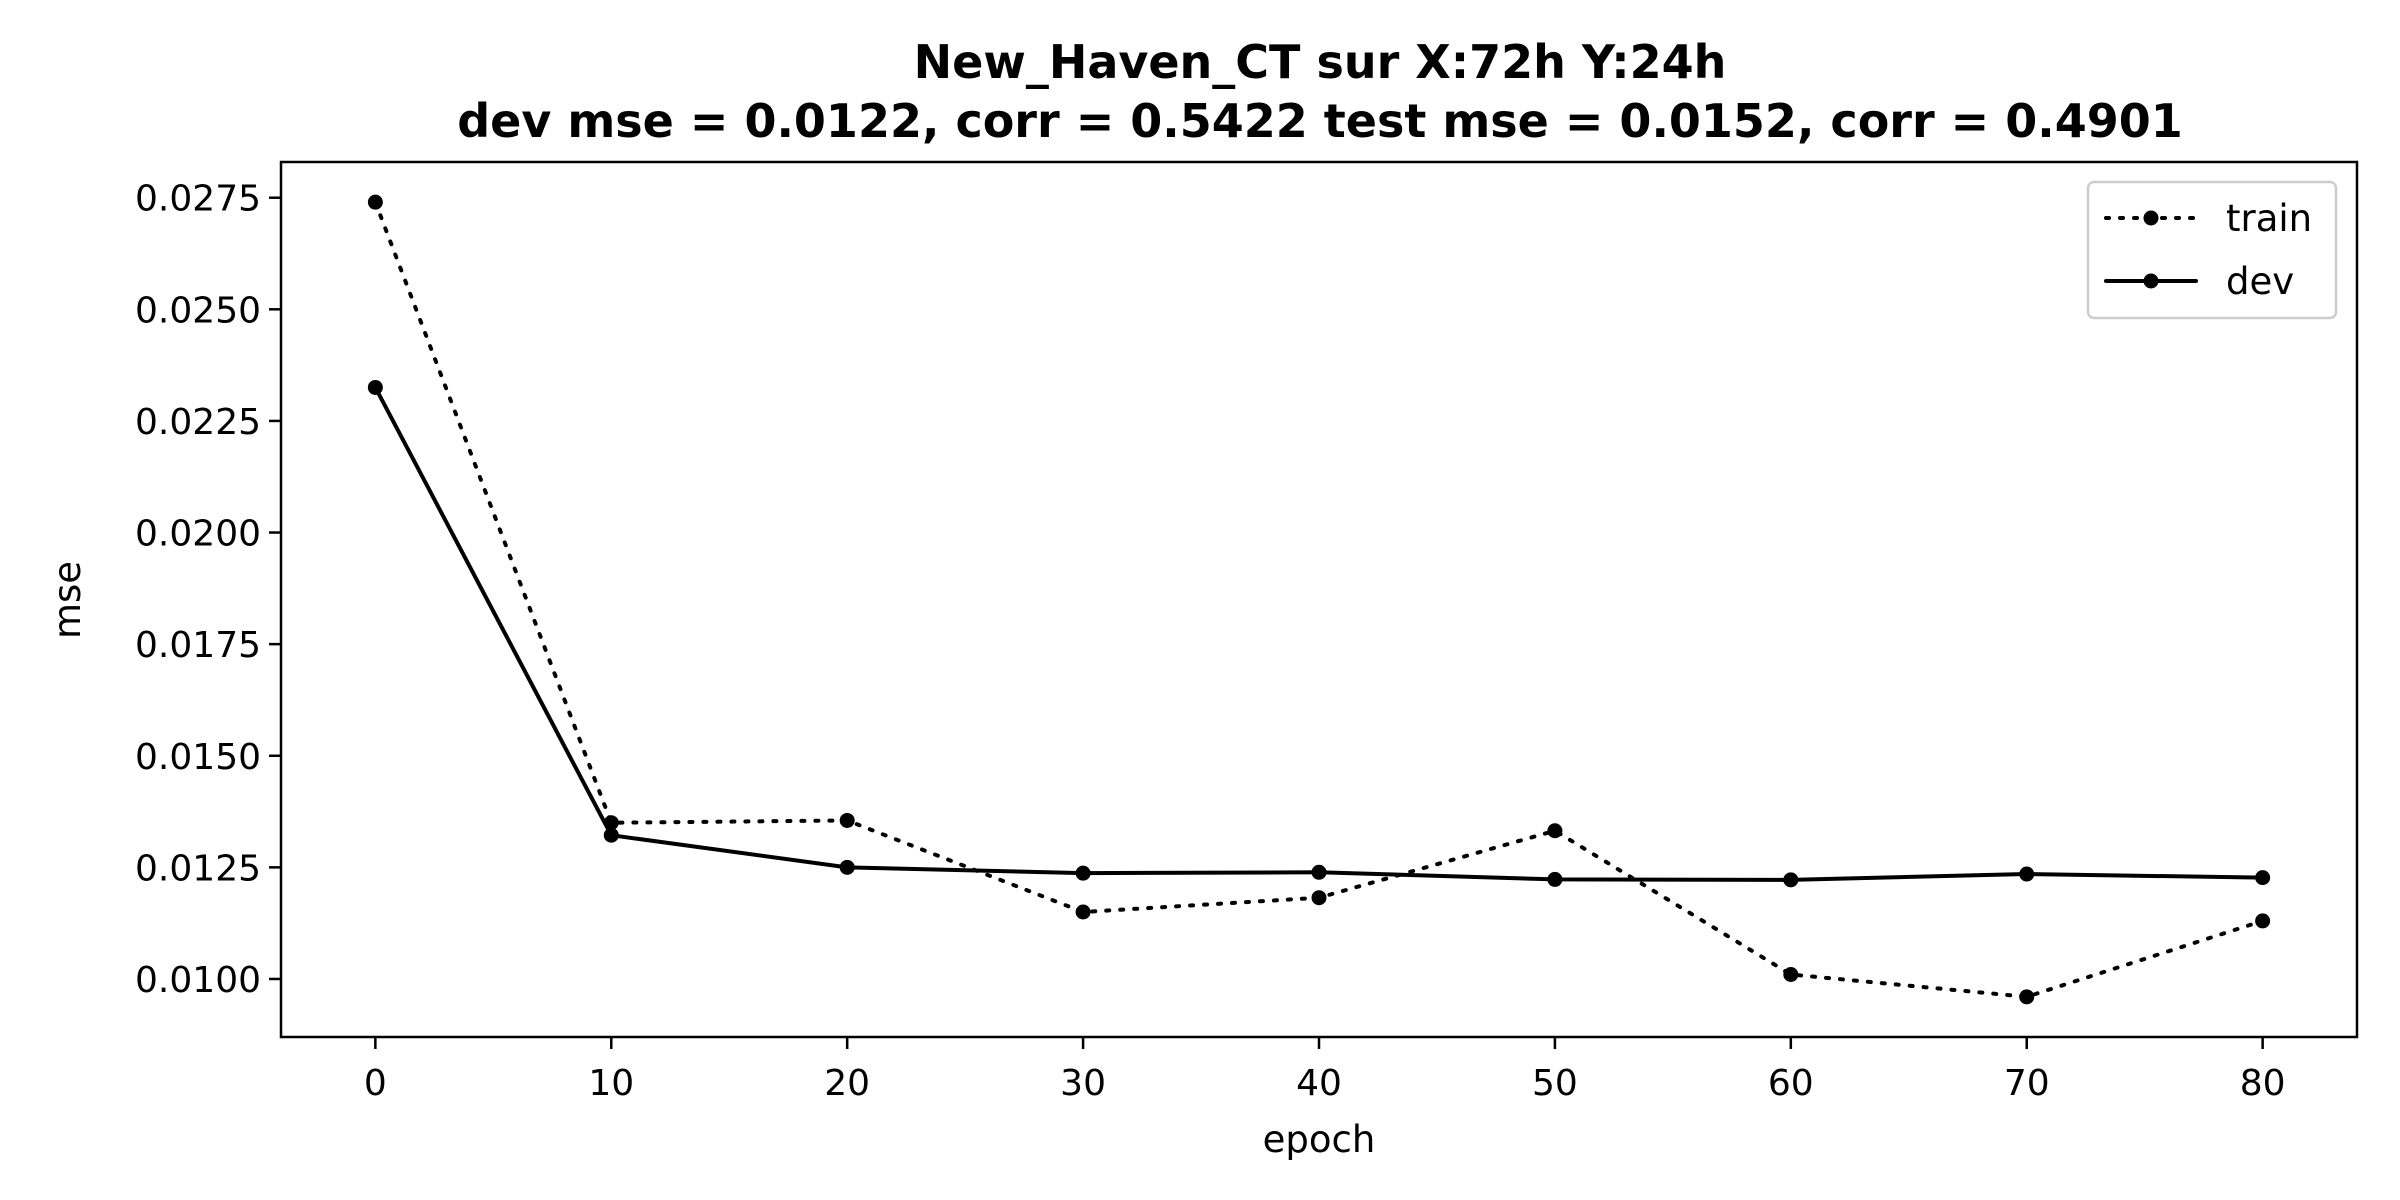  What do you see at coordinates (1791, 1083) in the screenshot?
I see `x-tick-label: 60` at bounding box center [1791, 1083].